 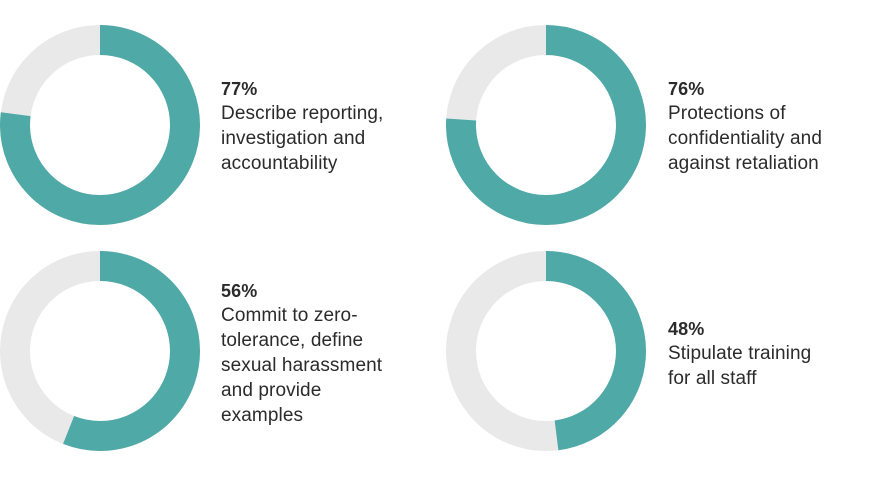 I want to click on donut-3-value-arc, so click(x=100, y=351).